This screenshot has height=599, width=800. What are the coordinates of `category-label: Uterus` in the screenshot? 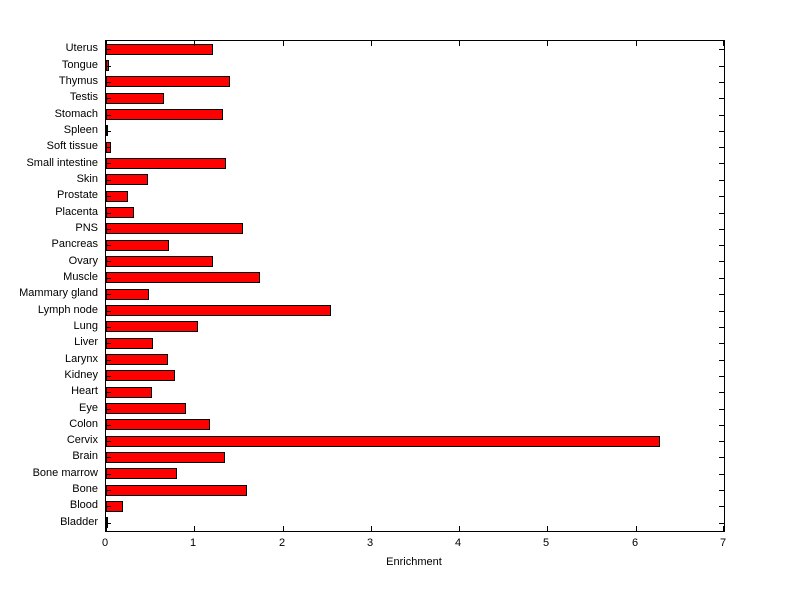 It's located at (81, 48).